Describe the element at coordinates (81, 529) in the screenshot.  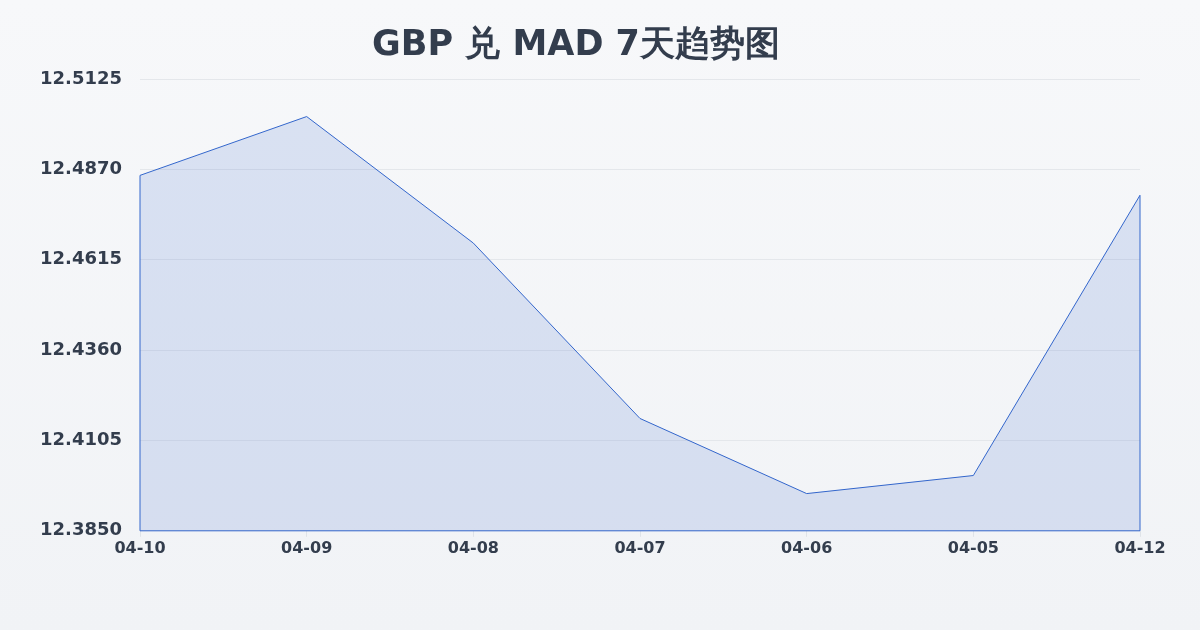
I see `y-tick-label: 12.3850` at that location.